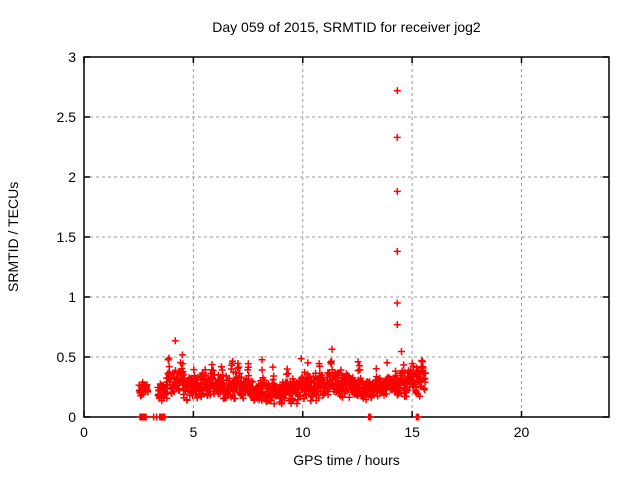 This screenshot has height=480, width=640. What do you see at coordinates (72, 297) in the screenshot?
I see `y-tick-label-1: 1` at bounding box center [72, 297].